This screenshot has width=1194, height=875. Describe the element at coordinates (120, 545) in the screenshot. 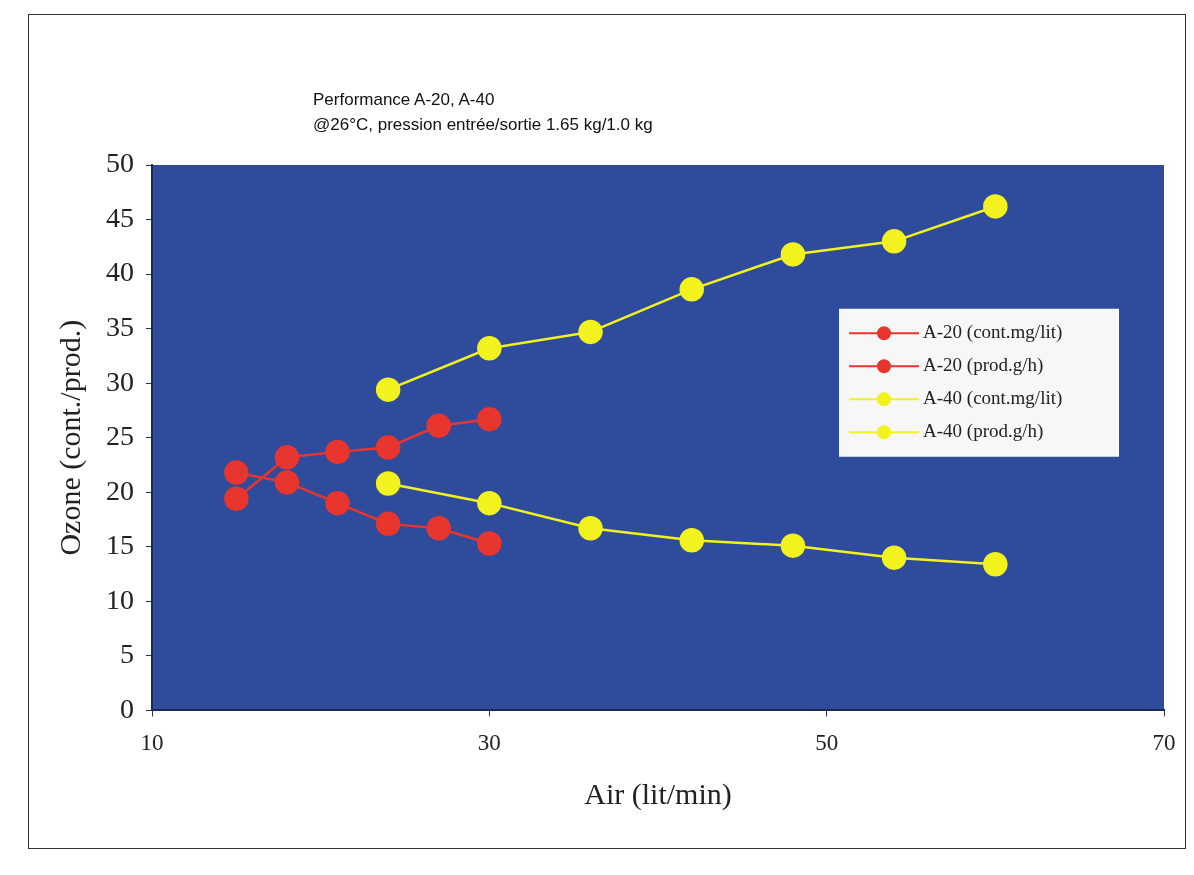

I see `y-tick-label: 15` at that location.